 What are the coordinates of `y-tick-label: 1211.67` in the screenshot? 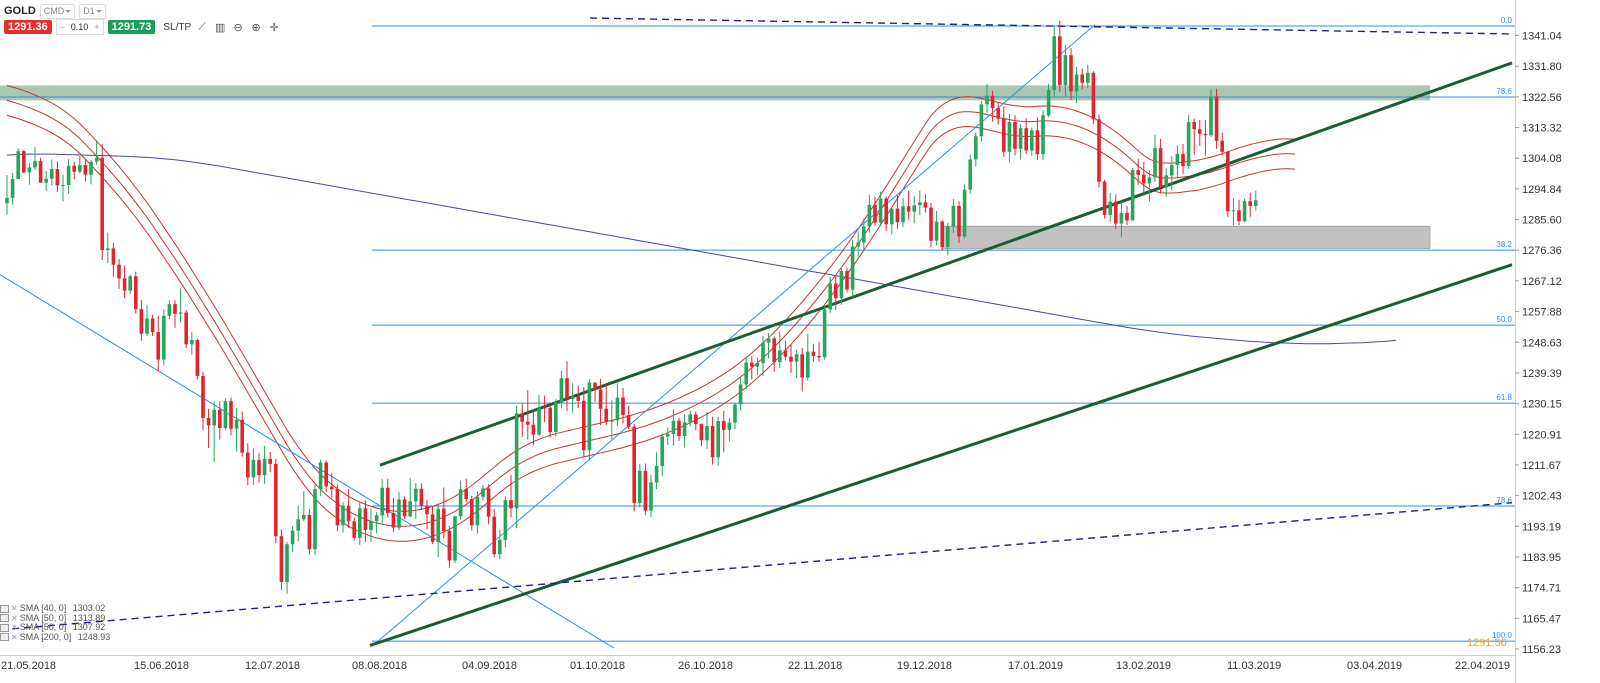 It's located at (1541, 466).